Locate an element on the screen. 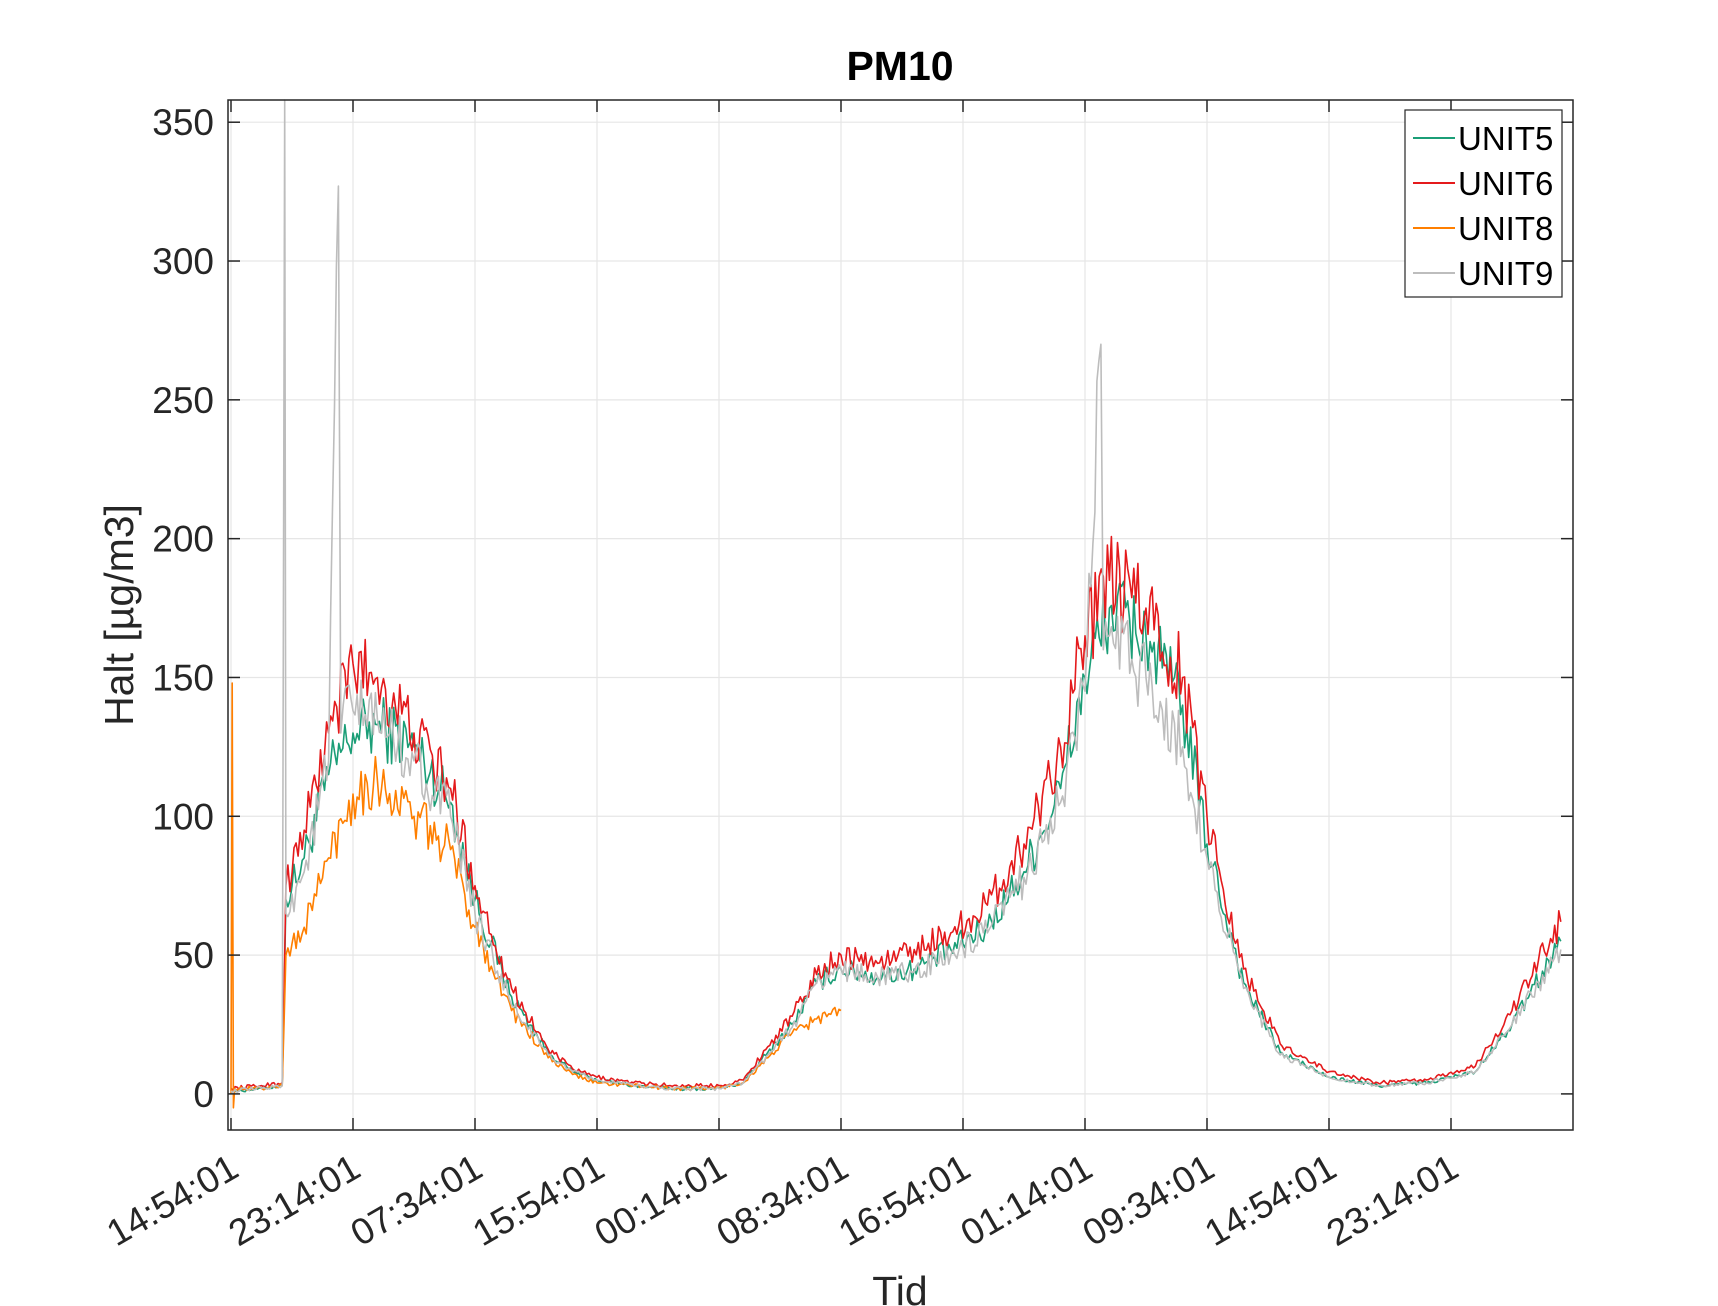 The image size is (1718, 1306). y-tick-label: 200 is located at coordinates (183, 539).